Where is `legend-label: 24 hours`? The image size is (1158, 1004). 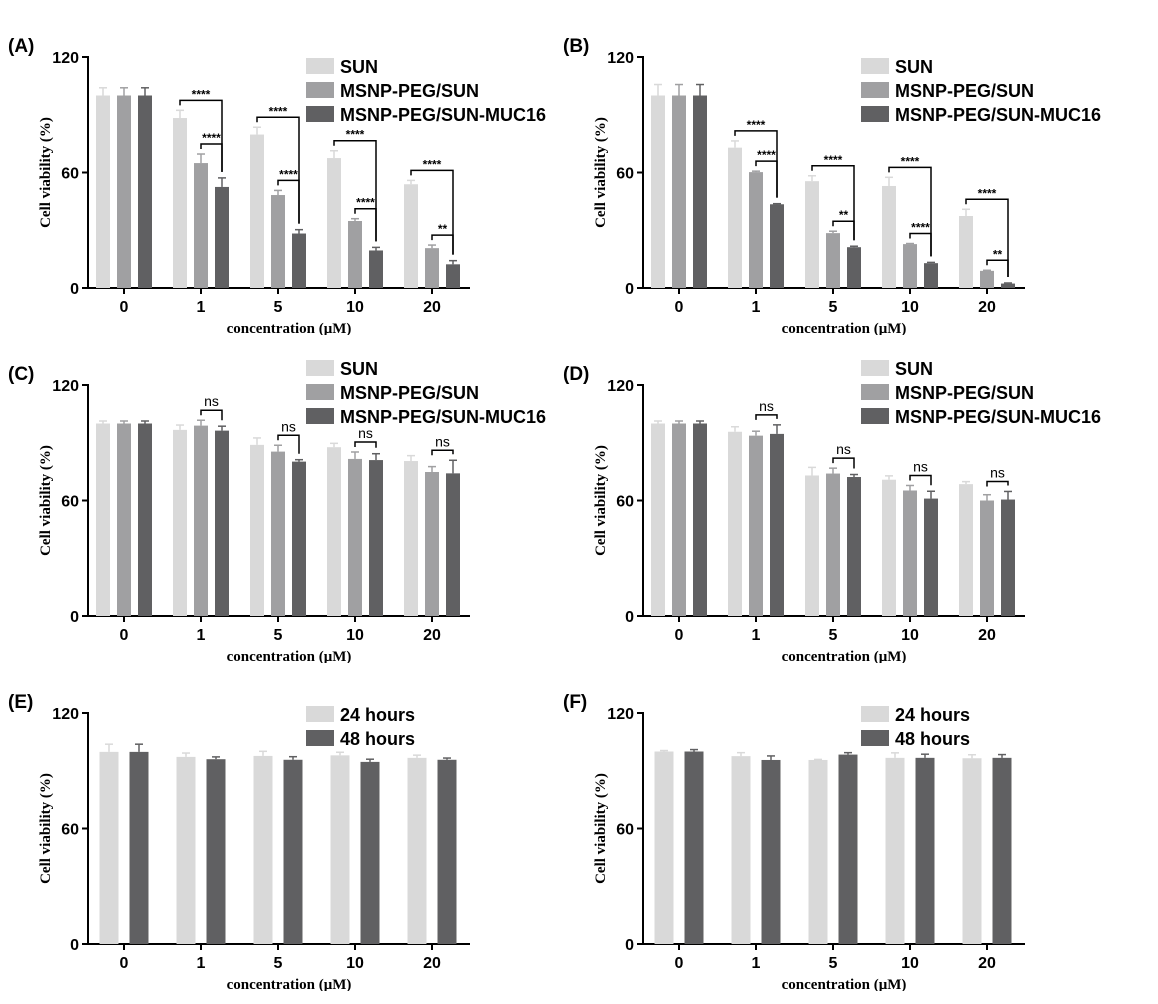
legend-label: 24 hours is located at coordinates (377, 715).